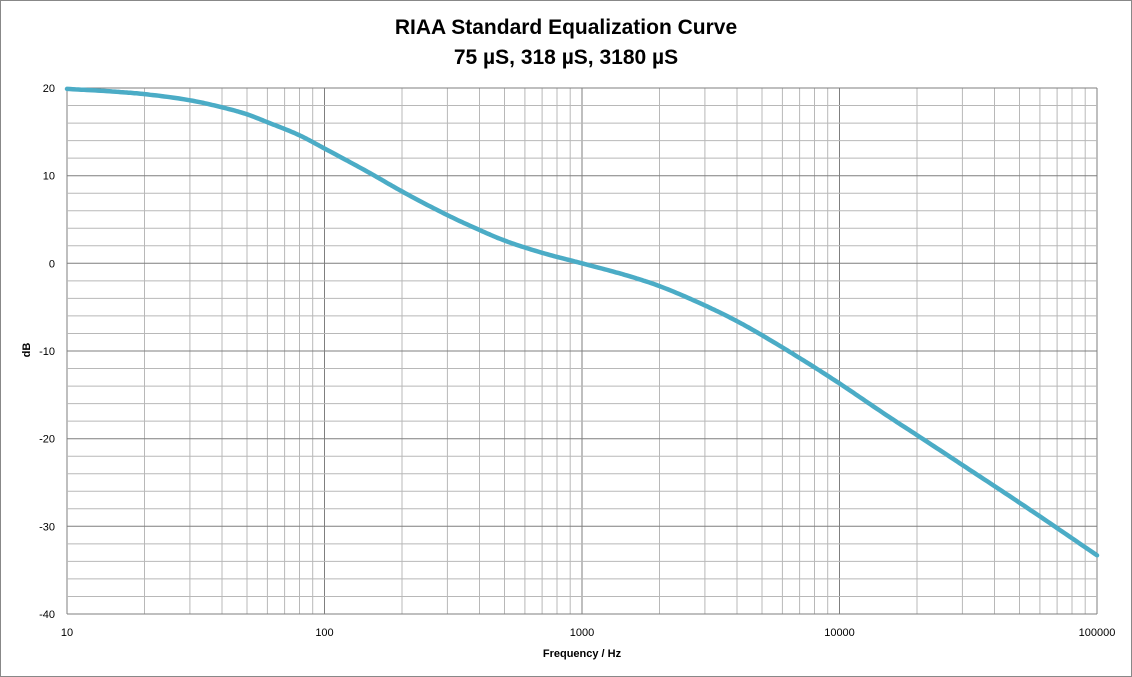 This screenshot has width=1132, height=677. What do you see at coordinates (47, 615) in the screenshot?
I see `y-tick-label: -40` at bounding box center [47, 615].